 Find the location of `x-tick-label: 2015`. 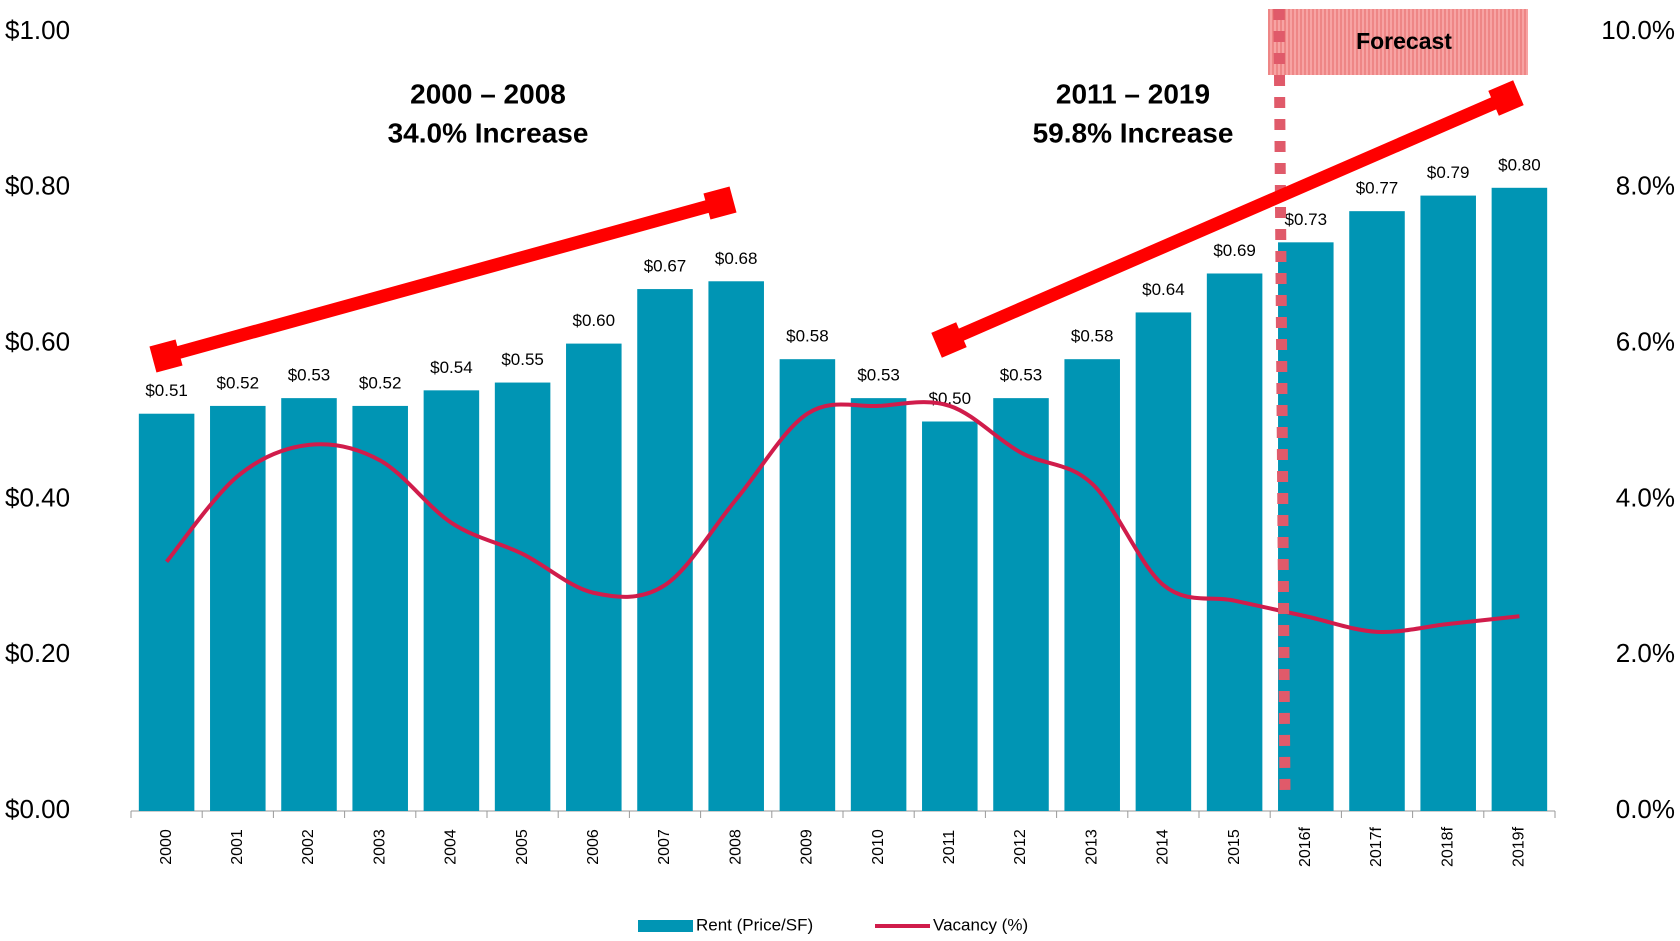

x-tick-label: 2015 is located at coordinates (1234, 847).